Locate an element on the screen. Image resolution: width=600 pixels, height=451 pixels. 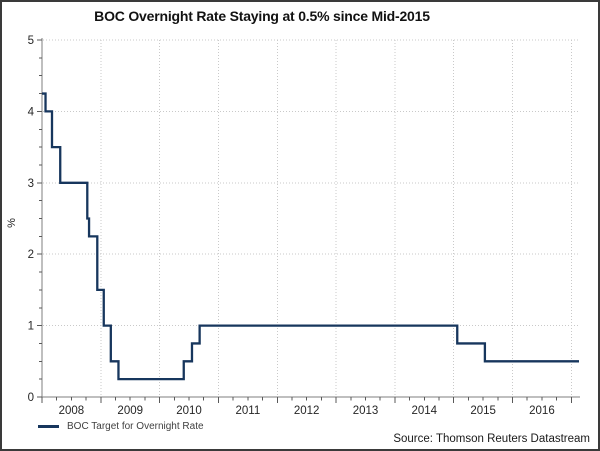
y-tick-label: 3 is located at coordinates (31, 184).